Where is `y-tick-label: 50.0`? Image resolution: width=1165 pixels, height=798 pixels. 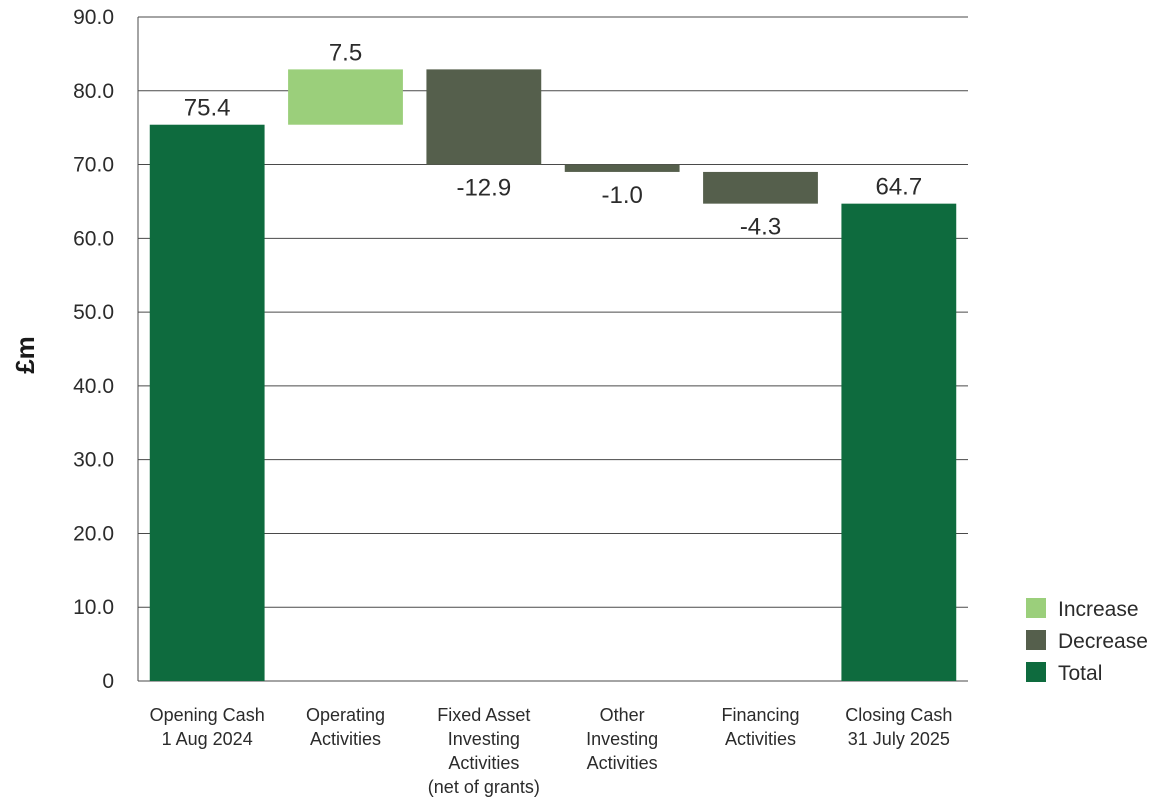 y-tick-label: 50.0 is located at coordinates (93, 312).